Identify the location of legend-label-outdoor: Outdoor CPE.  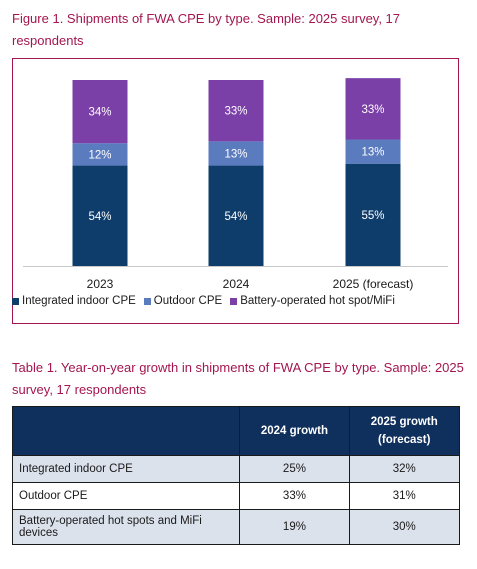
(188, 301).